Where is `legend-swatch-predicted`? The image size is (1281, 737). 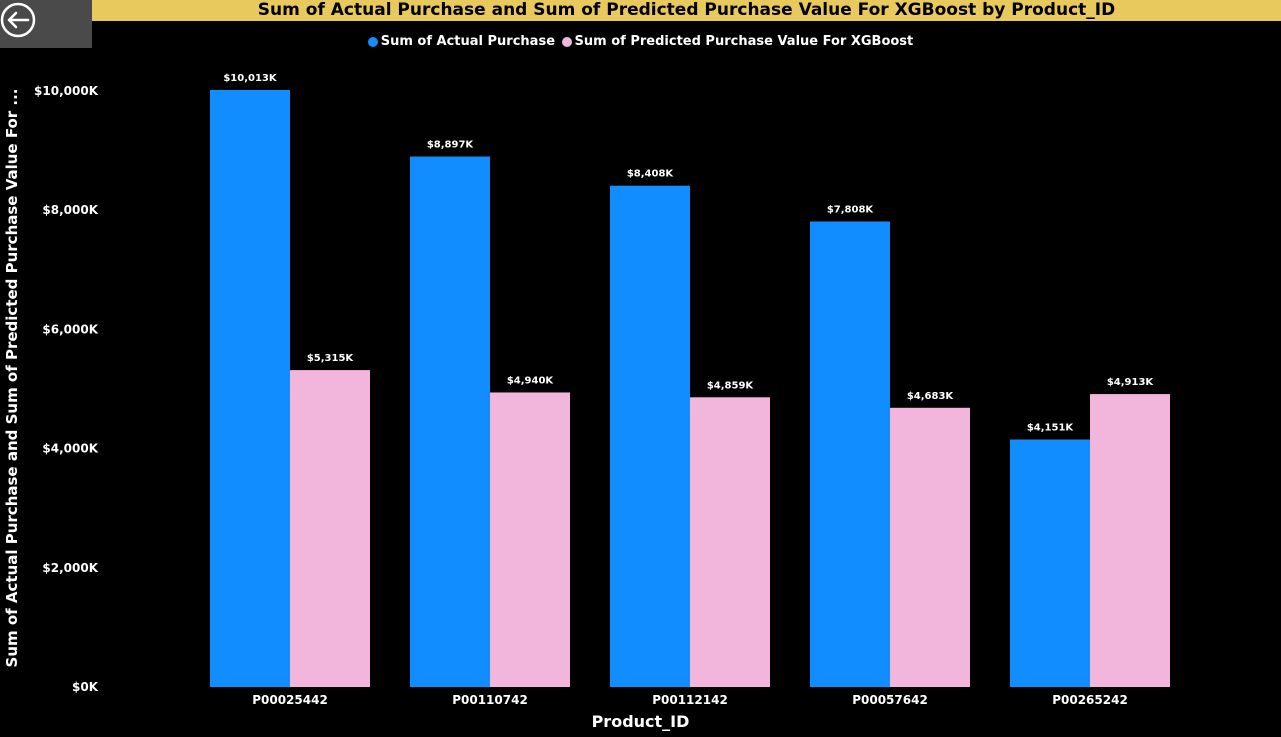
legend-swatch-predicted is located at coordinates (566, 41).